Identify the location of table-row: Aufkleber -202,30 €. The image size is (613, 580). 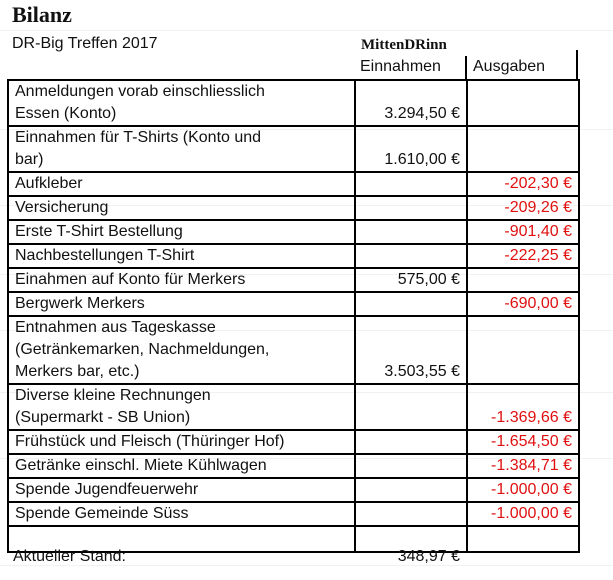
(293, 184).